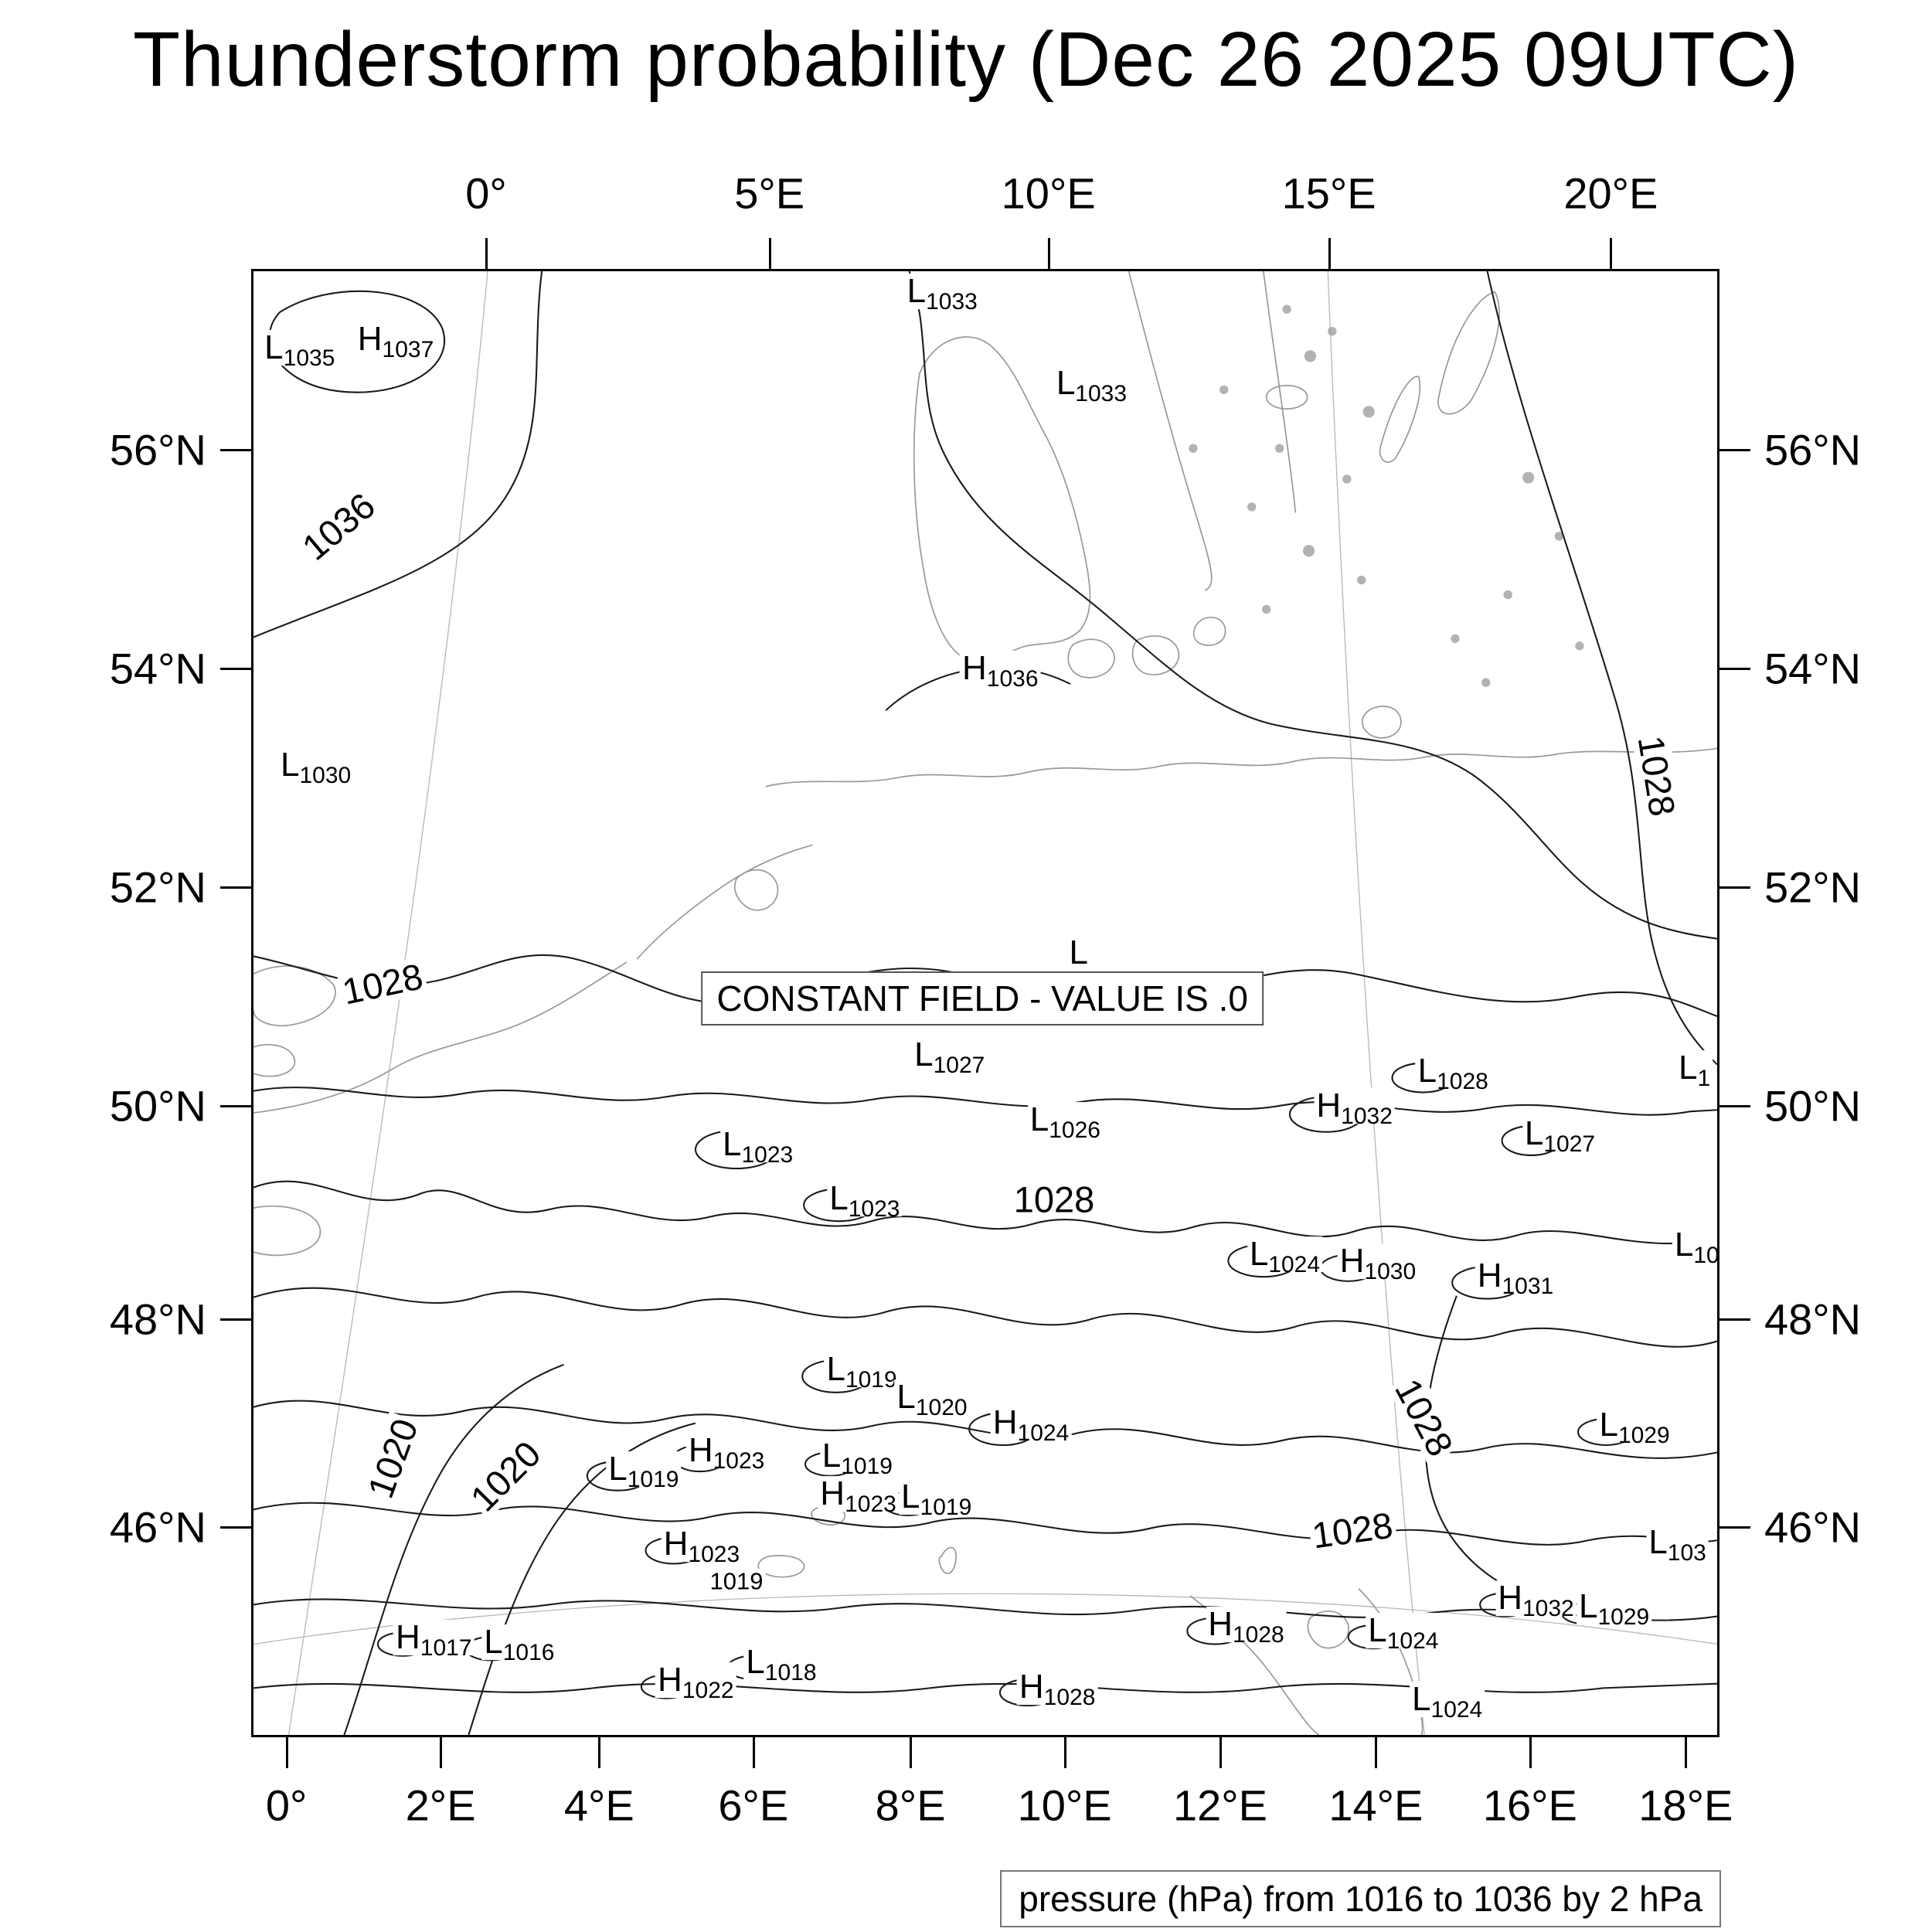  I want to click on pressure-label: H1037, so click(396, 342).